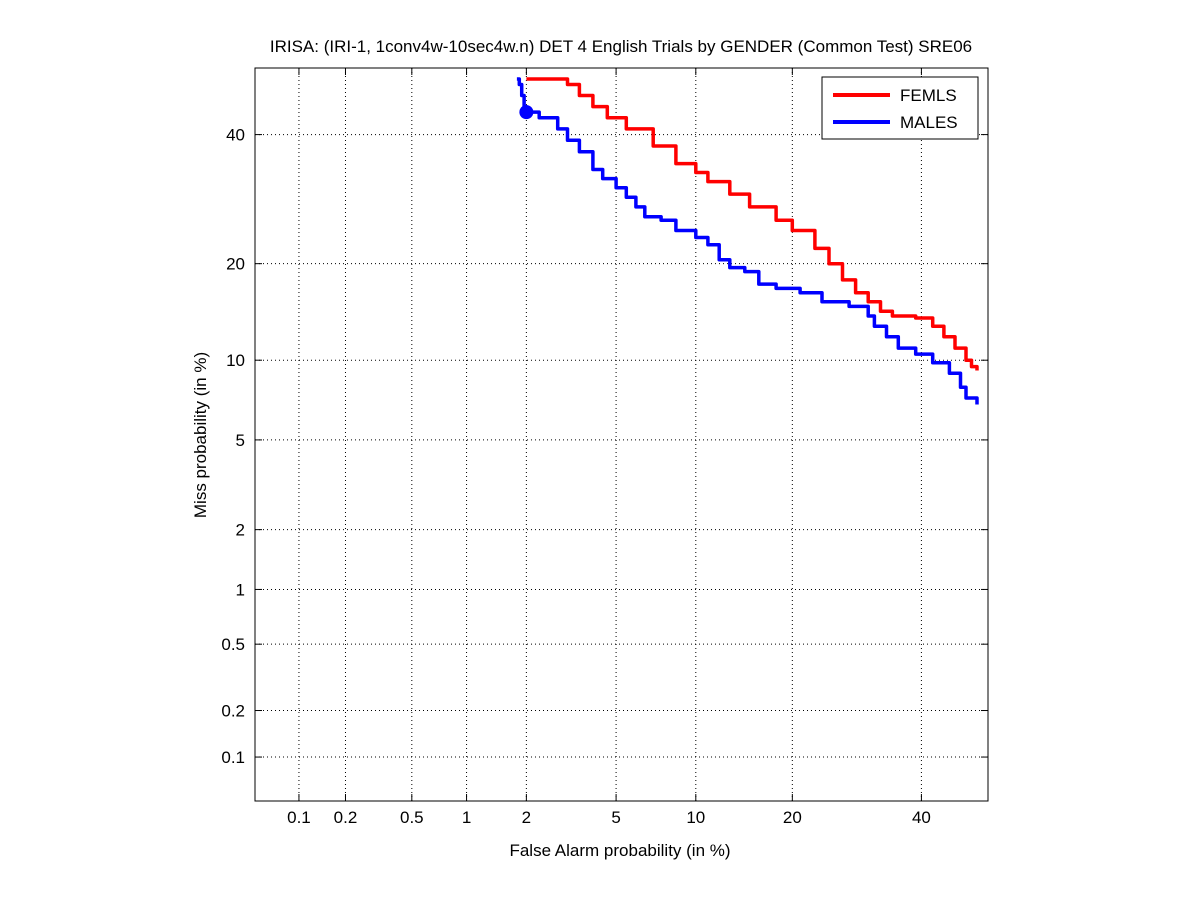 The width and height of the screenshot is (1201, 900). What do you see at coordinates (921, 817) in the screenshot?
I see `x-tick-label: 40` at bounding box center [921, 817].